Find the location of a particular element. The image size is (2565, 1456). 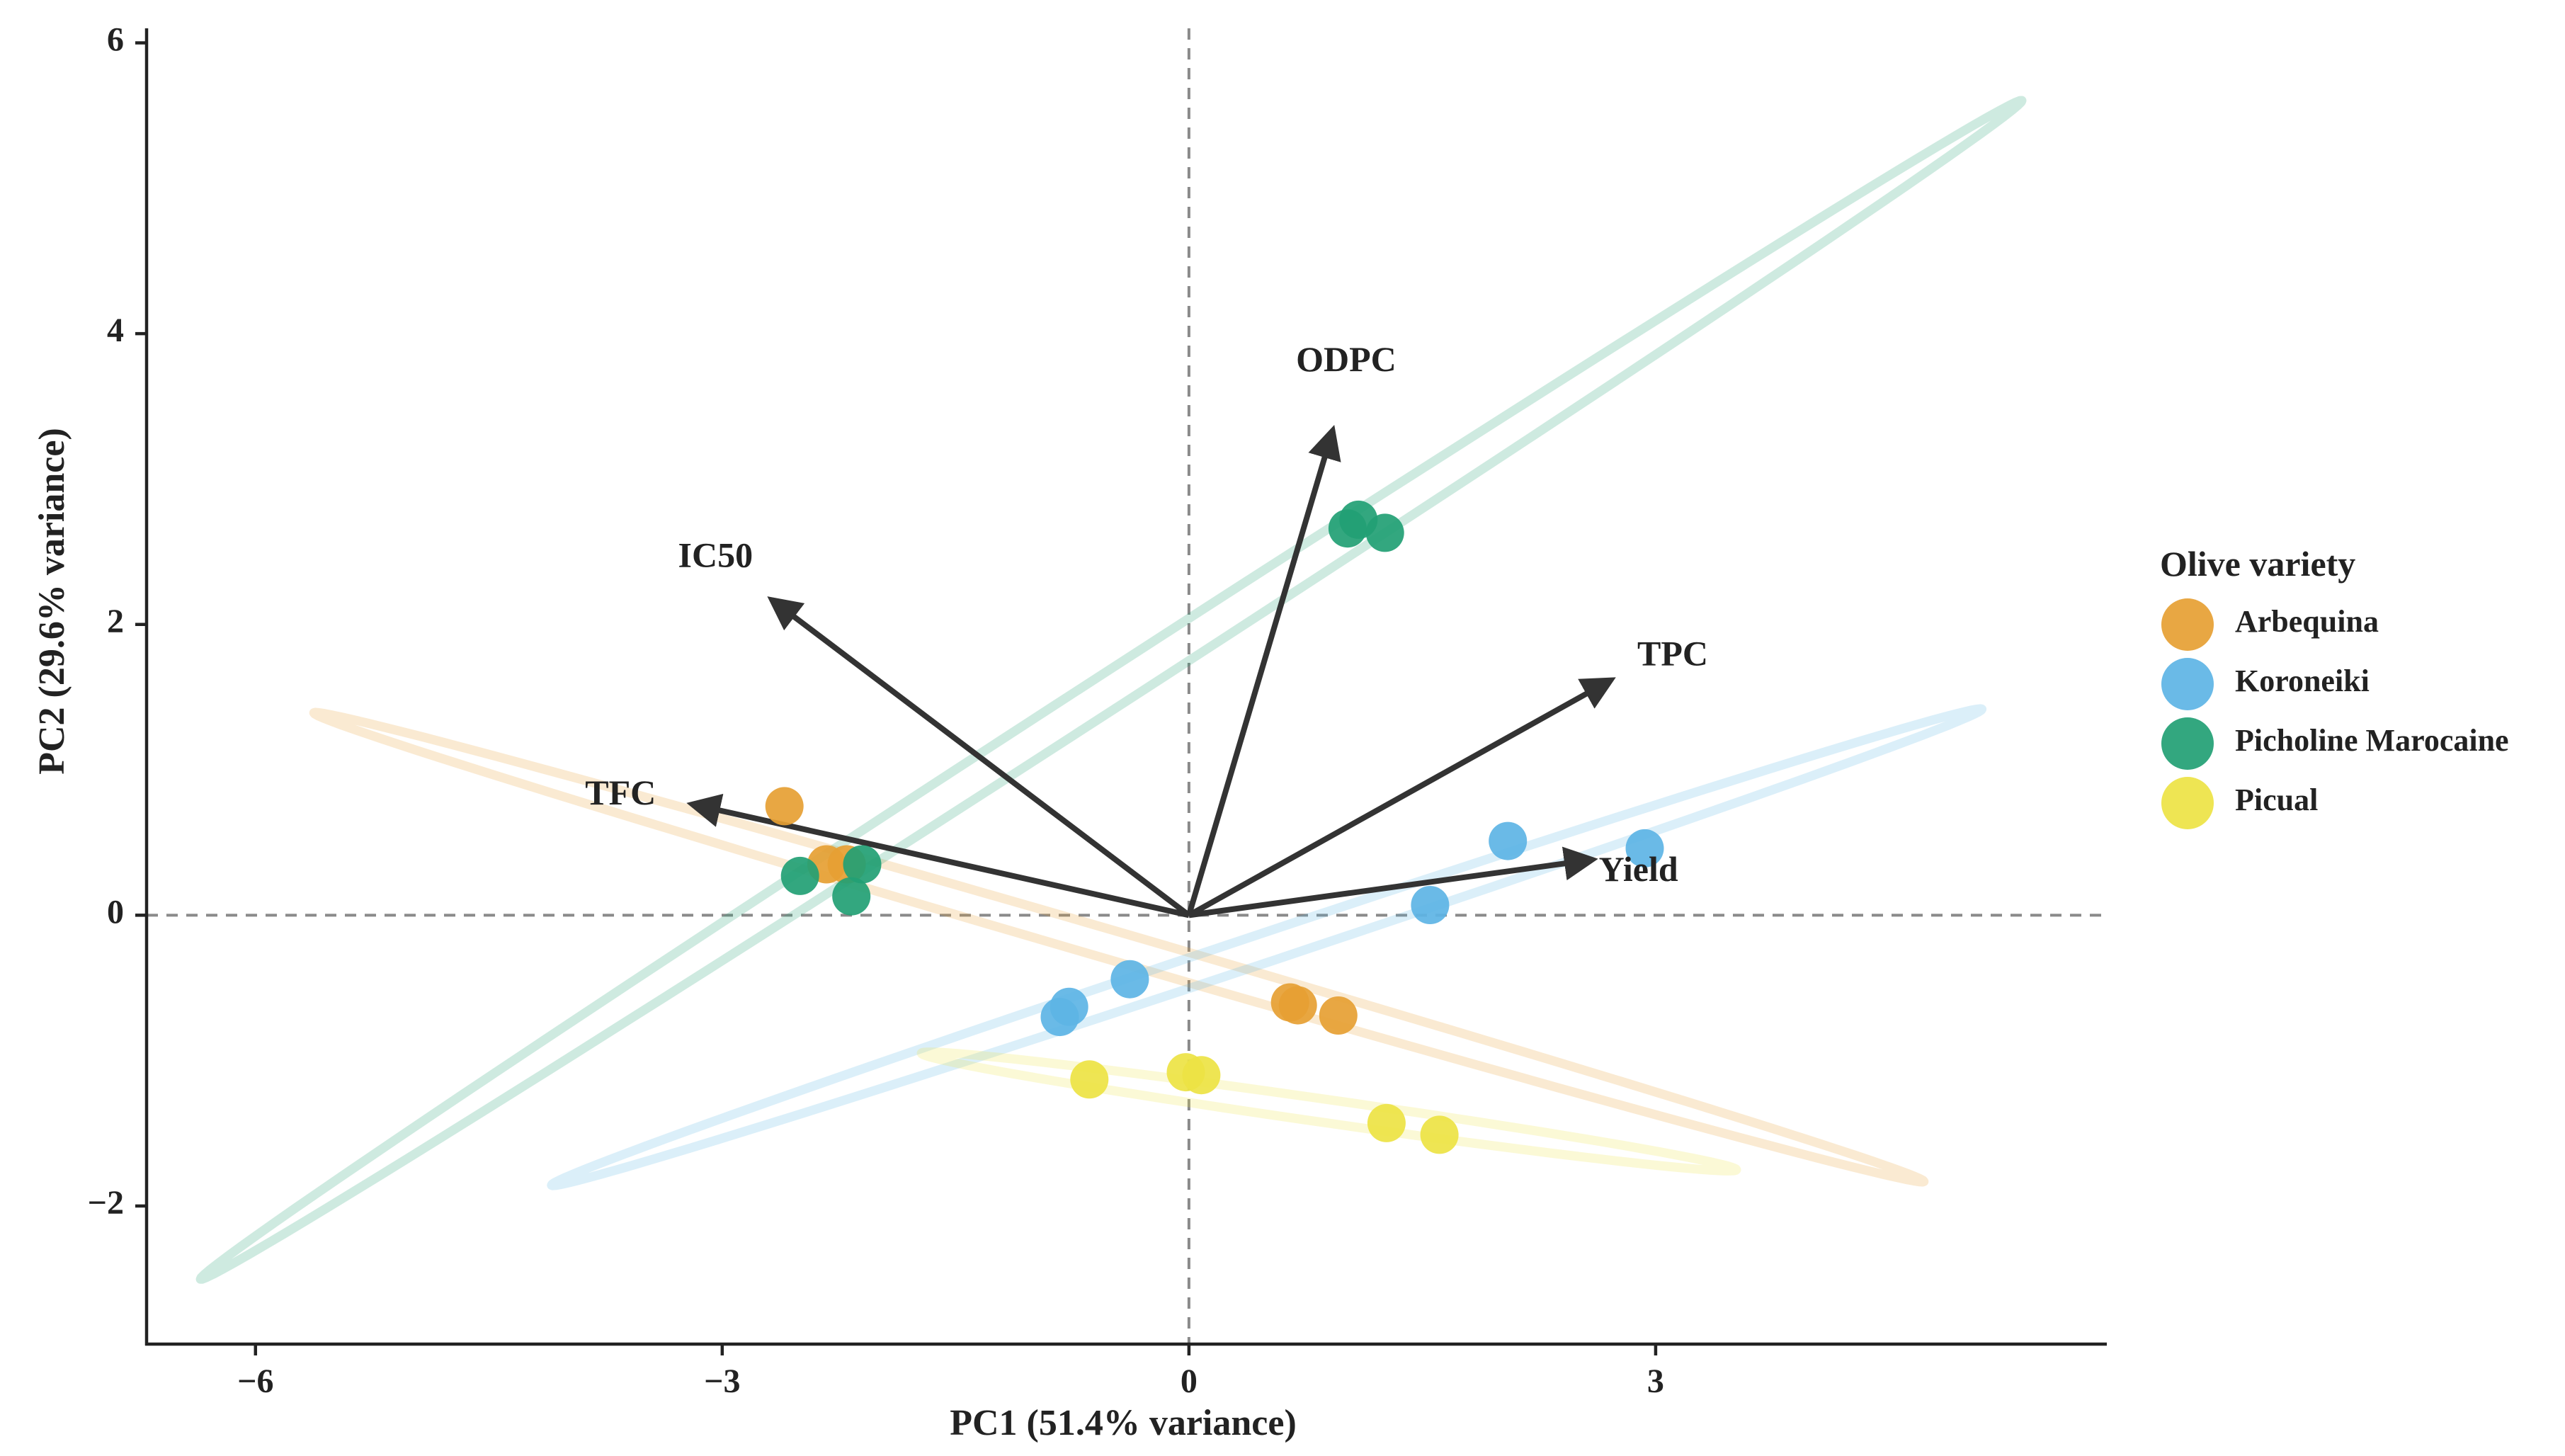

y-tick-label: 2 is located at coordinates (115, 622).